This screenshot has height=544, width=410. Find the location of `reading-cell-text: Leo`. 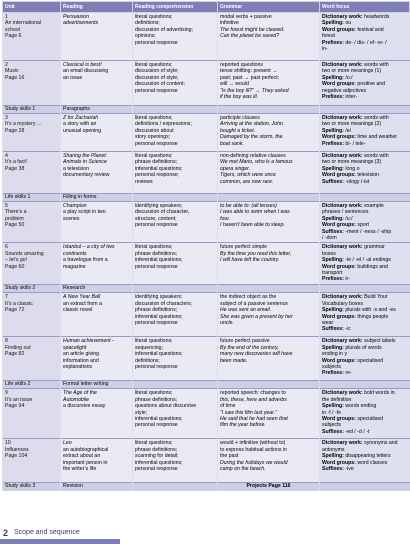

reading-cell-text: Leo is located at coordinates (67, 443).